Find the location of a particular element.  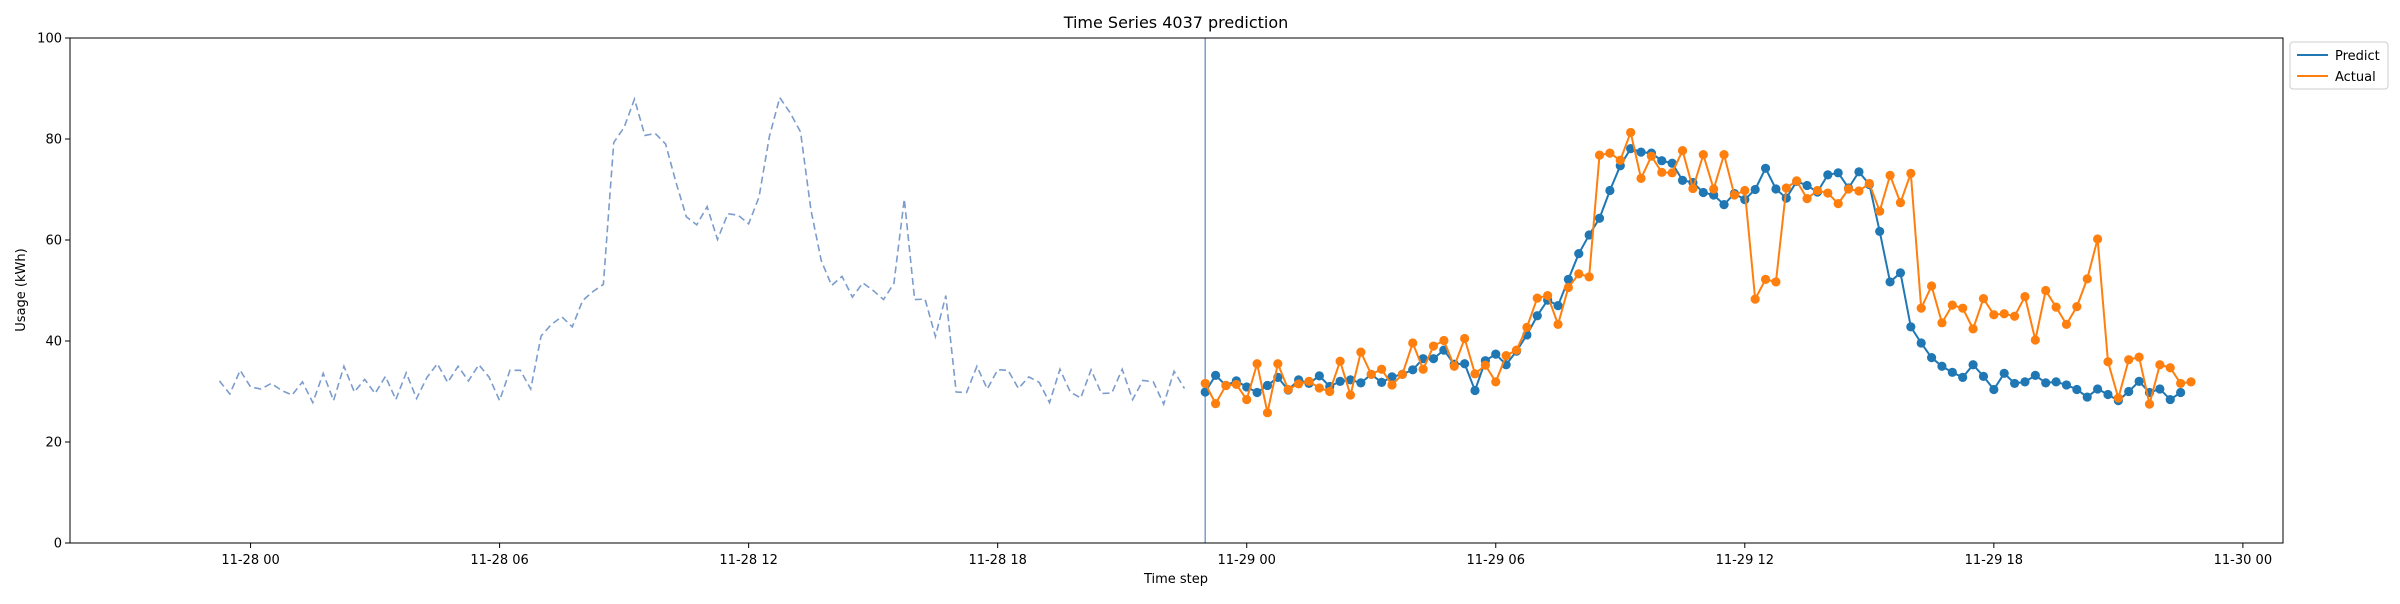

chart-title: Time Series 4037 prediction is located at coordinates (1176, 22).